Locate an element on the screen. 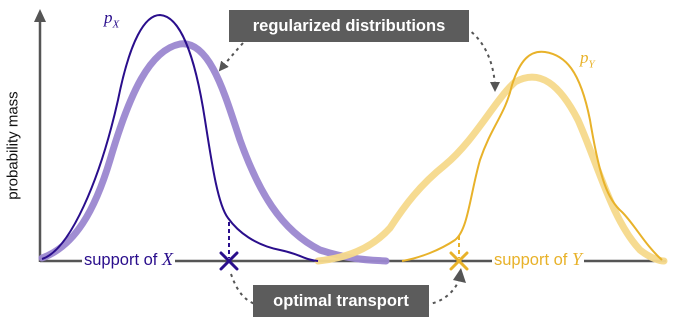 This screenshot has width=681, height=324. px-label-base: p is located at coordinates (108, 17).